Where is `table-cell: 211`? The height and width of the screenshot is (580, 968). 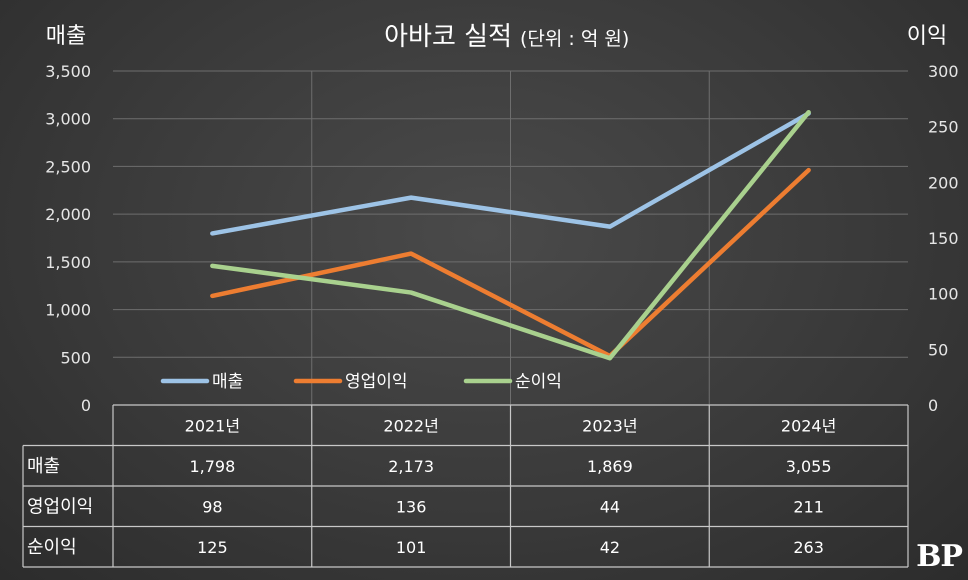 table-cell: 211 is located at coordinates (808, 506).